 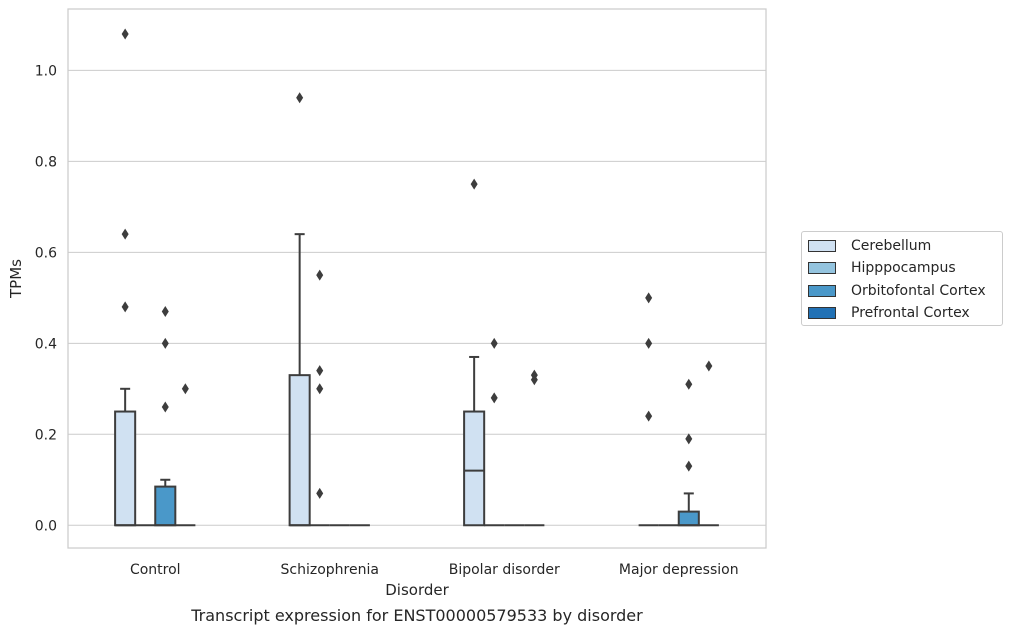 I want to click on legend-label: Hipppocampus, so click(x=903, y=268).